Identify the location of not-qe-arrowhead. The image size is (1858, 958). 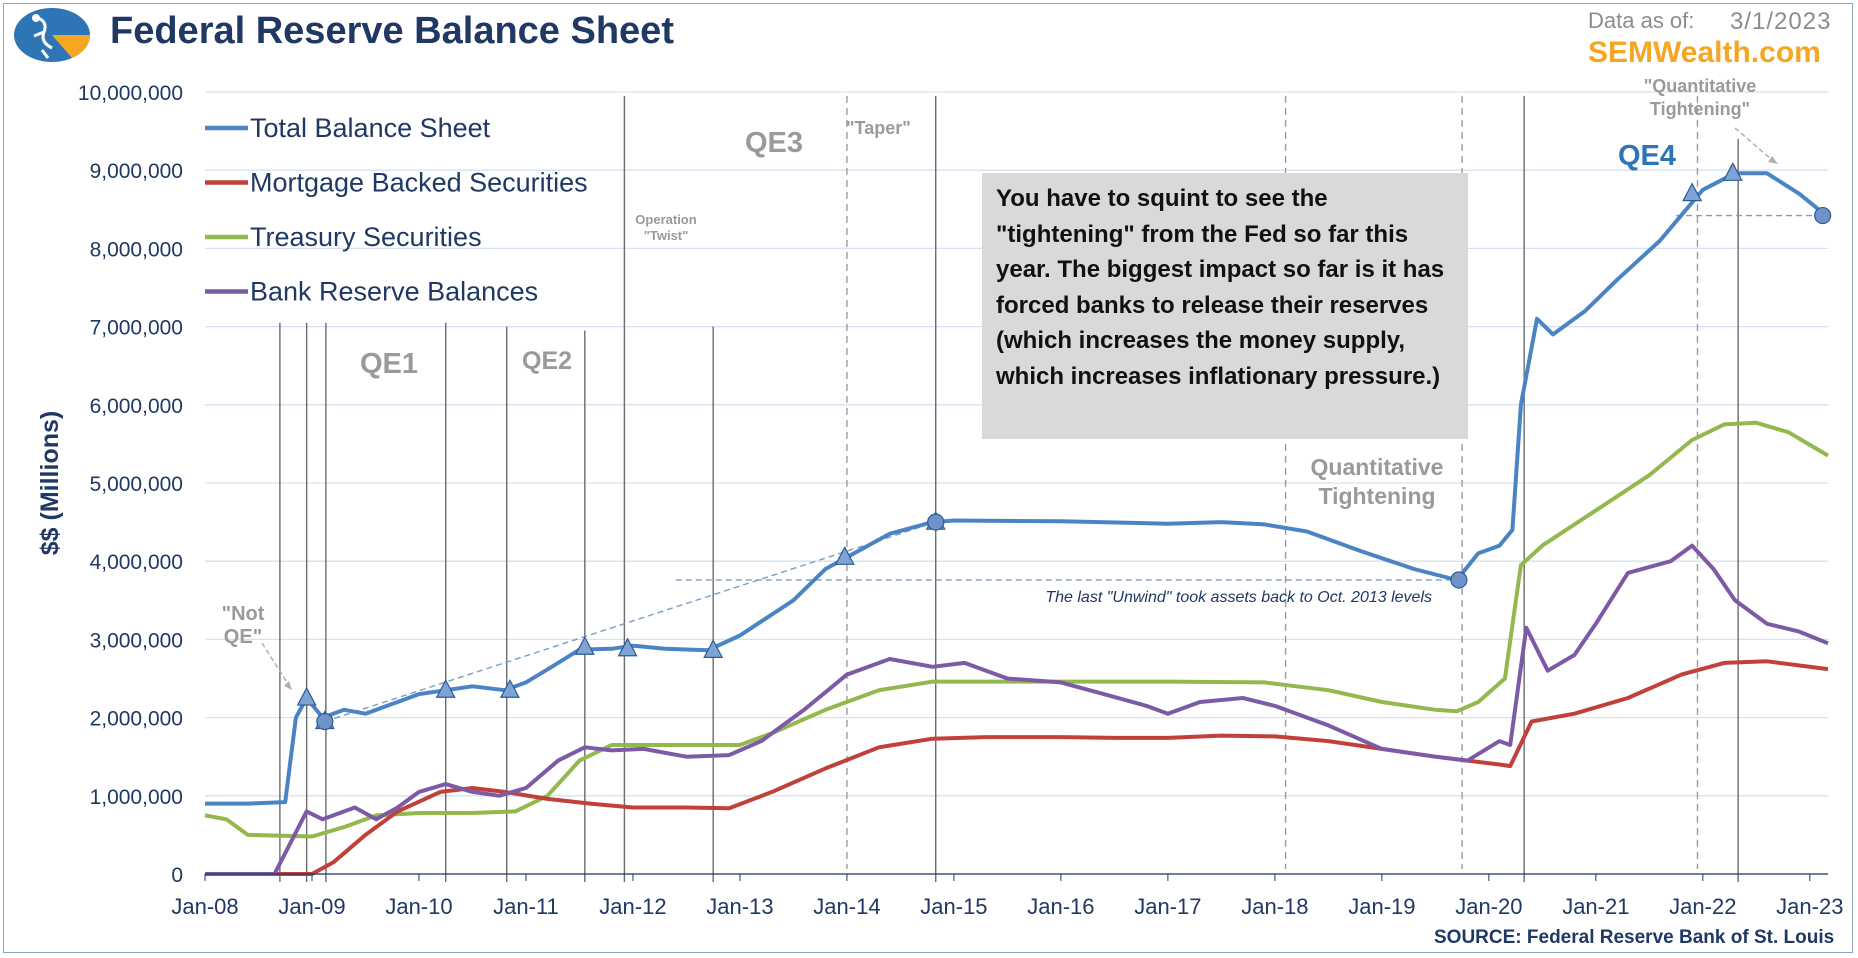
(288, 685).